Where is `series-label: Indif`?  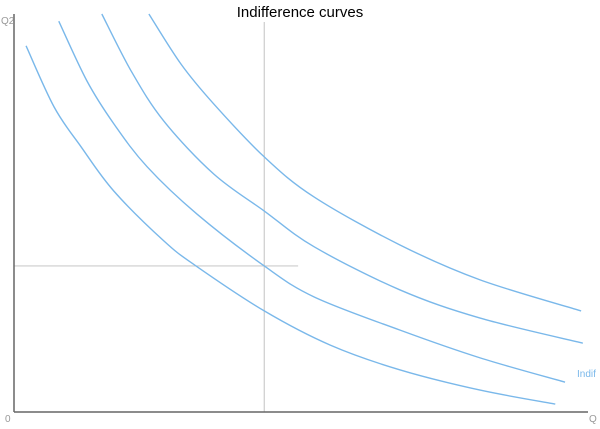
series-label: Indif is located at coordinates (586, 374).